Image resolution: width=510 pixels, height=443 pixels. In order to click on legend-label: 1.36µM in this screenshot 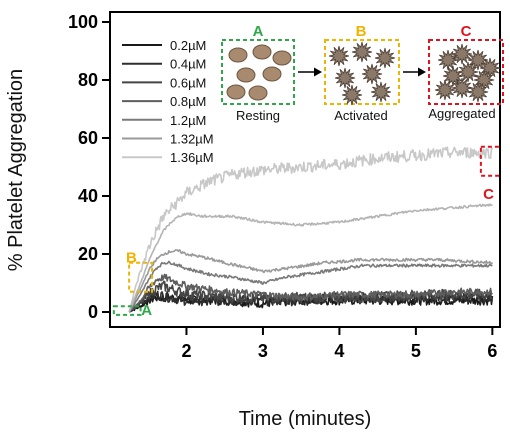, I will do `click(192, 157)`.